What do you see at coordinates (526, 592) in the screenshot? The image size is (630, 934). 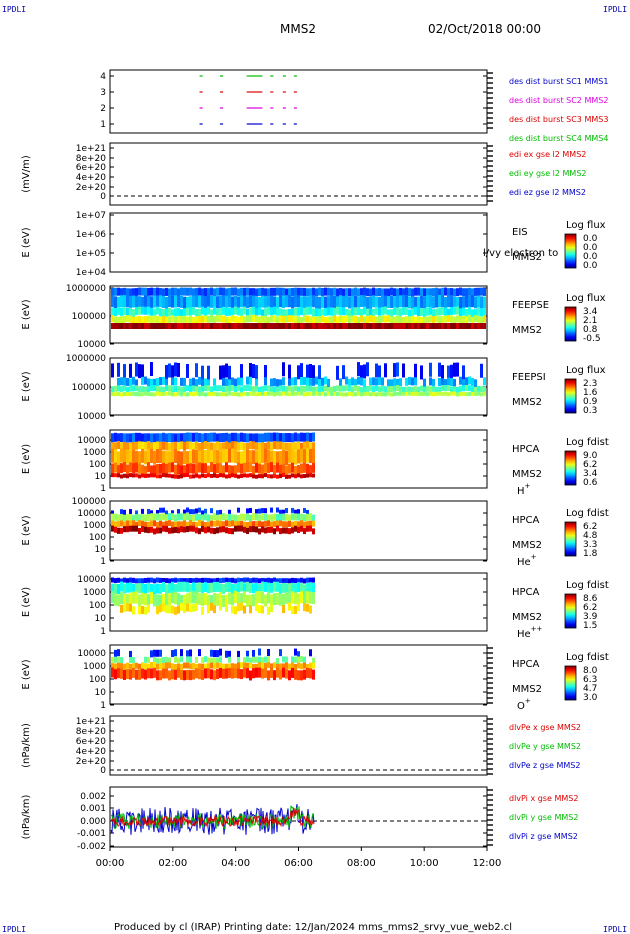 I see `p8-instrument-label: HPCA` at bounding box center [526, 592].